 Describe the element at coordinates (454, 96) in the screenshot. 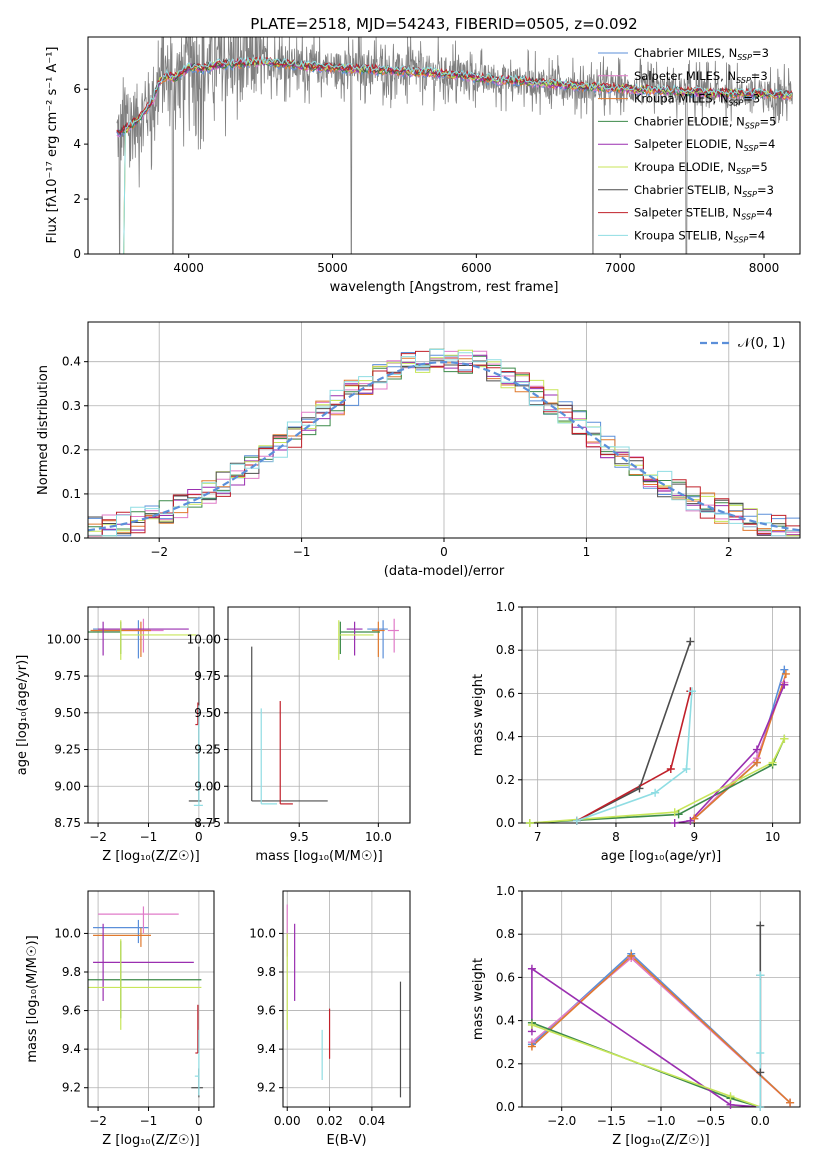

I see `spectrum-model-chabrier_elodie` at that location.